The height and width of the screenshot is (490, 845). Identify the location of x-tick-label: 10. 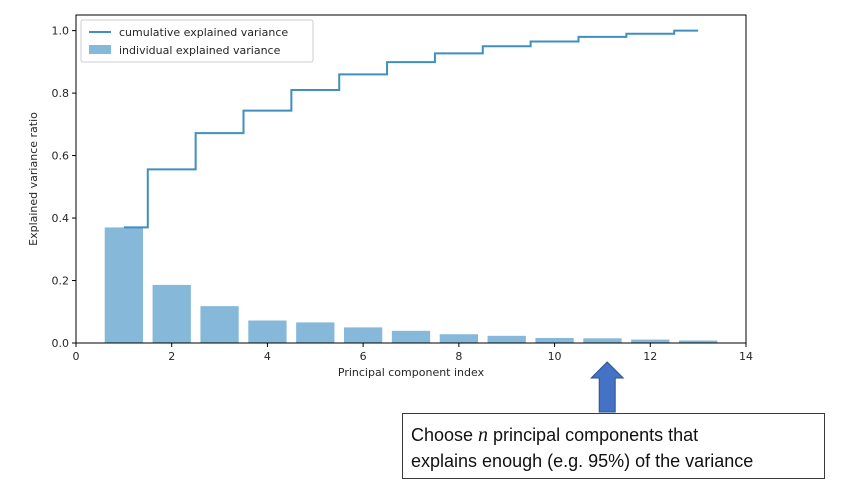
(555, 356).